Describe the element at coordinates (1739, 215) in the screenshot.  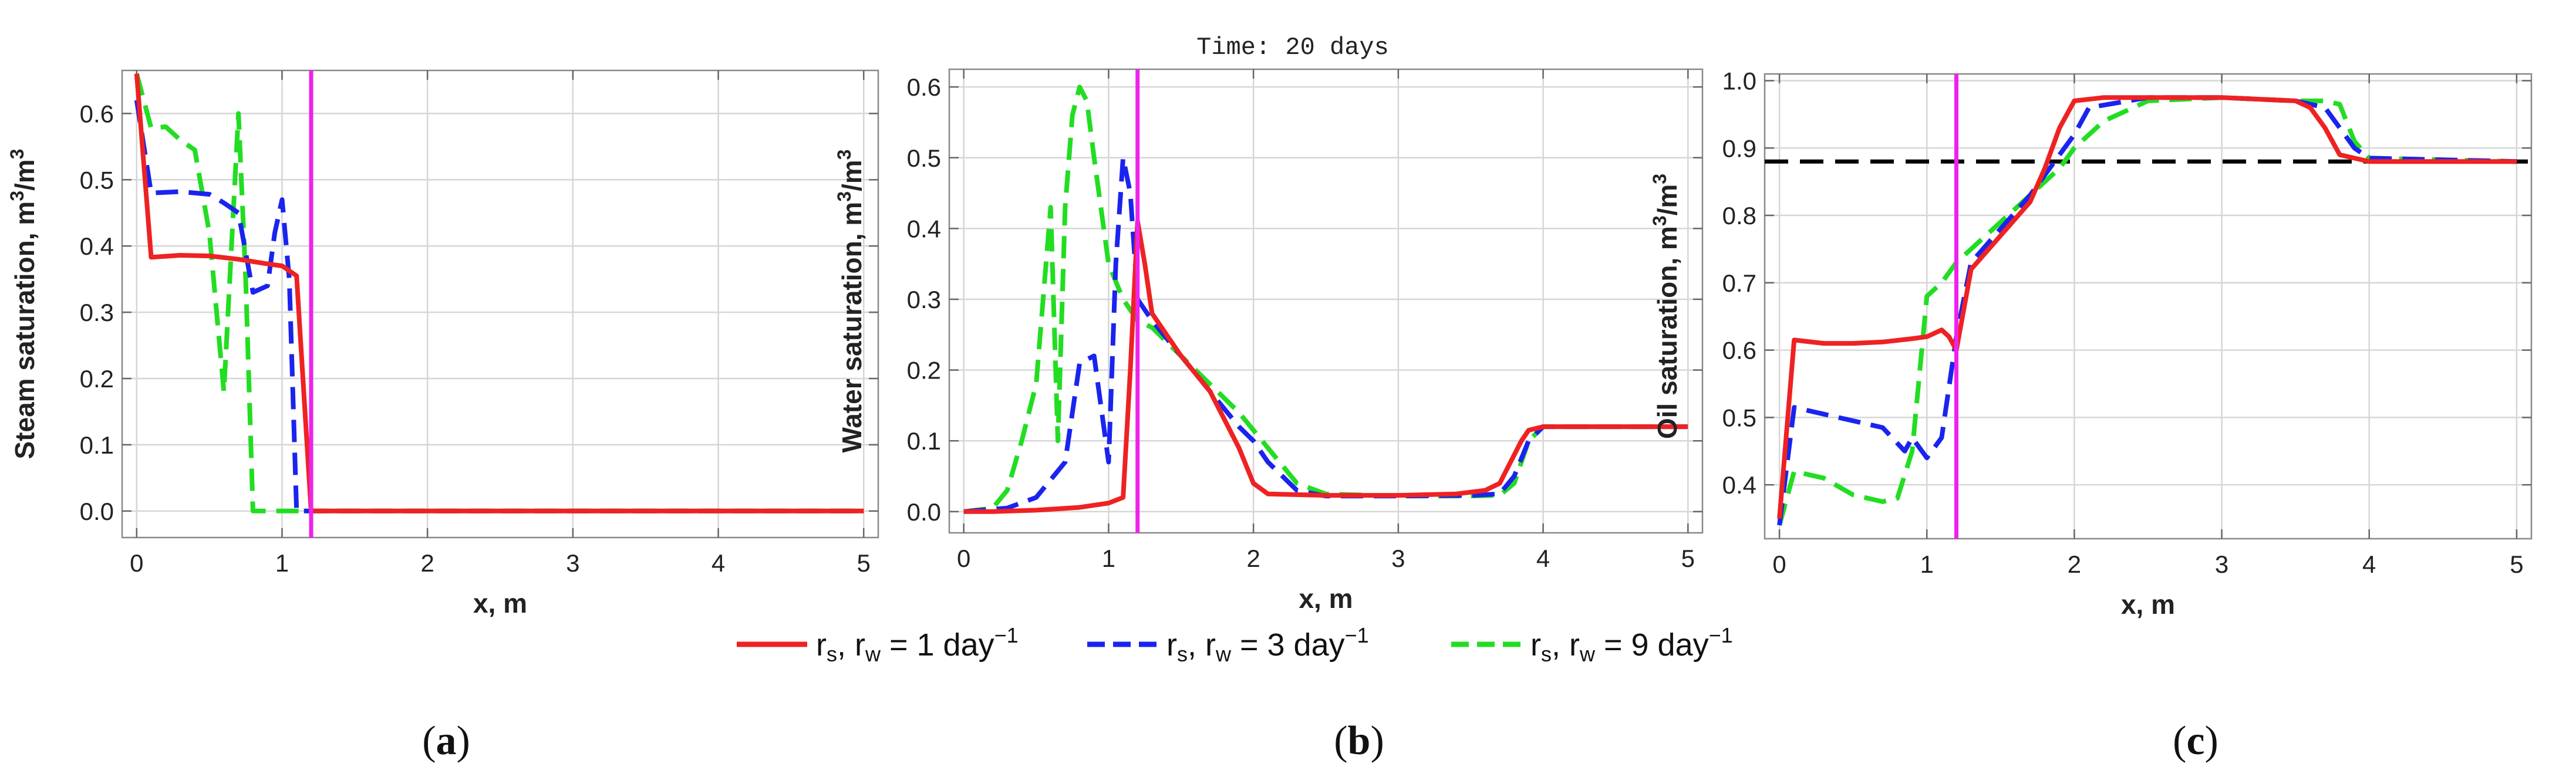
I see `y-tick-label: 0.8` at that location.